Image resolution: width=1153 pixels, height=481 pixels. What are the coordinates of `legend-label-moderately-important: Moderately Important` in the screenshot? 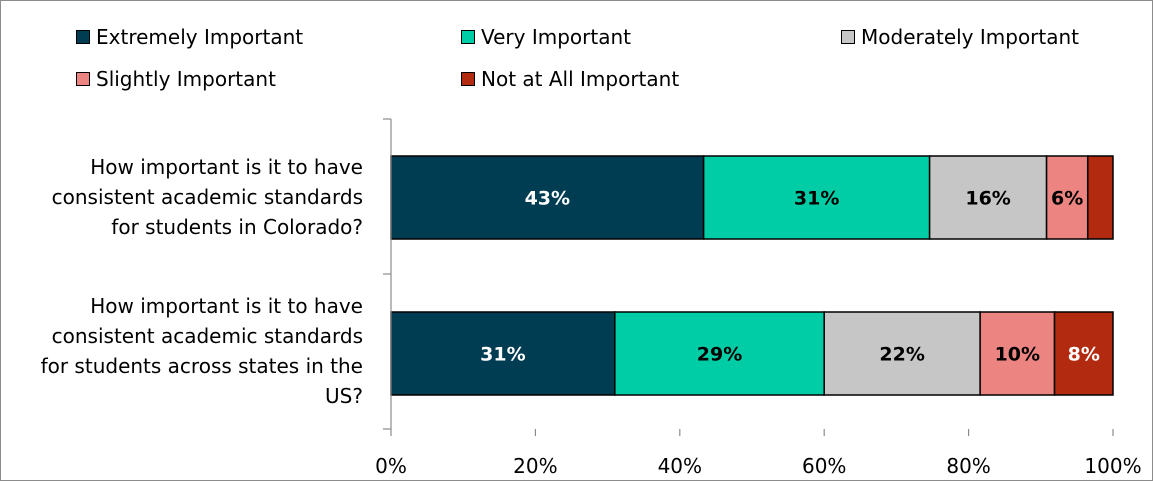 It's located at (970, 37).